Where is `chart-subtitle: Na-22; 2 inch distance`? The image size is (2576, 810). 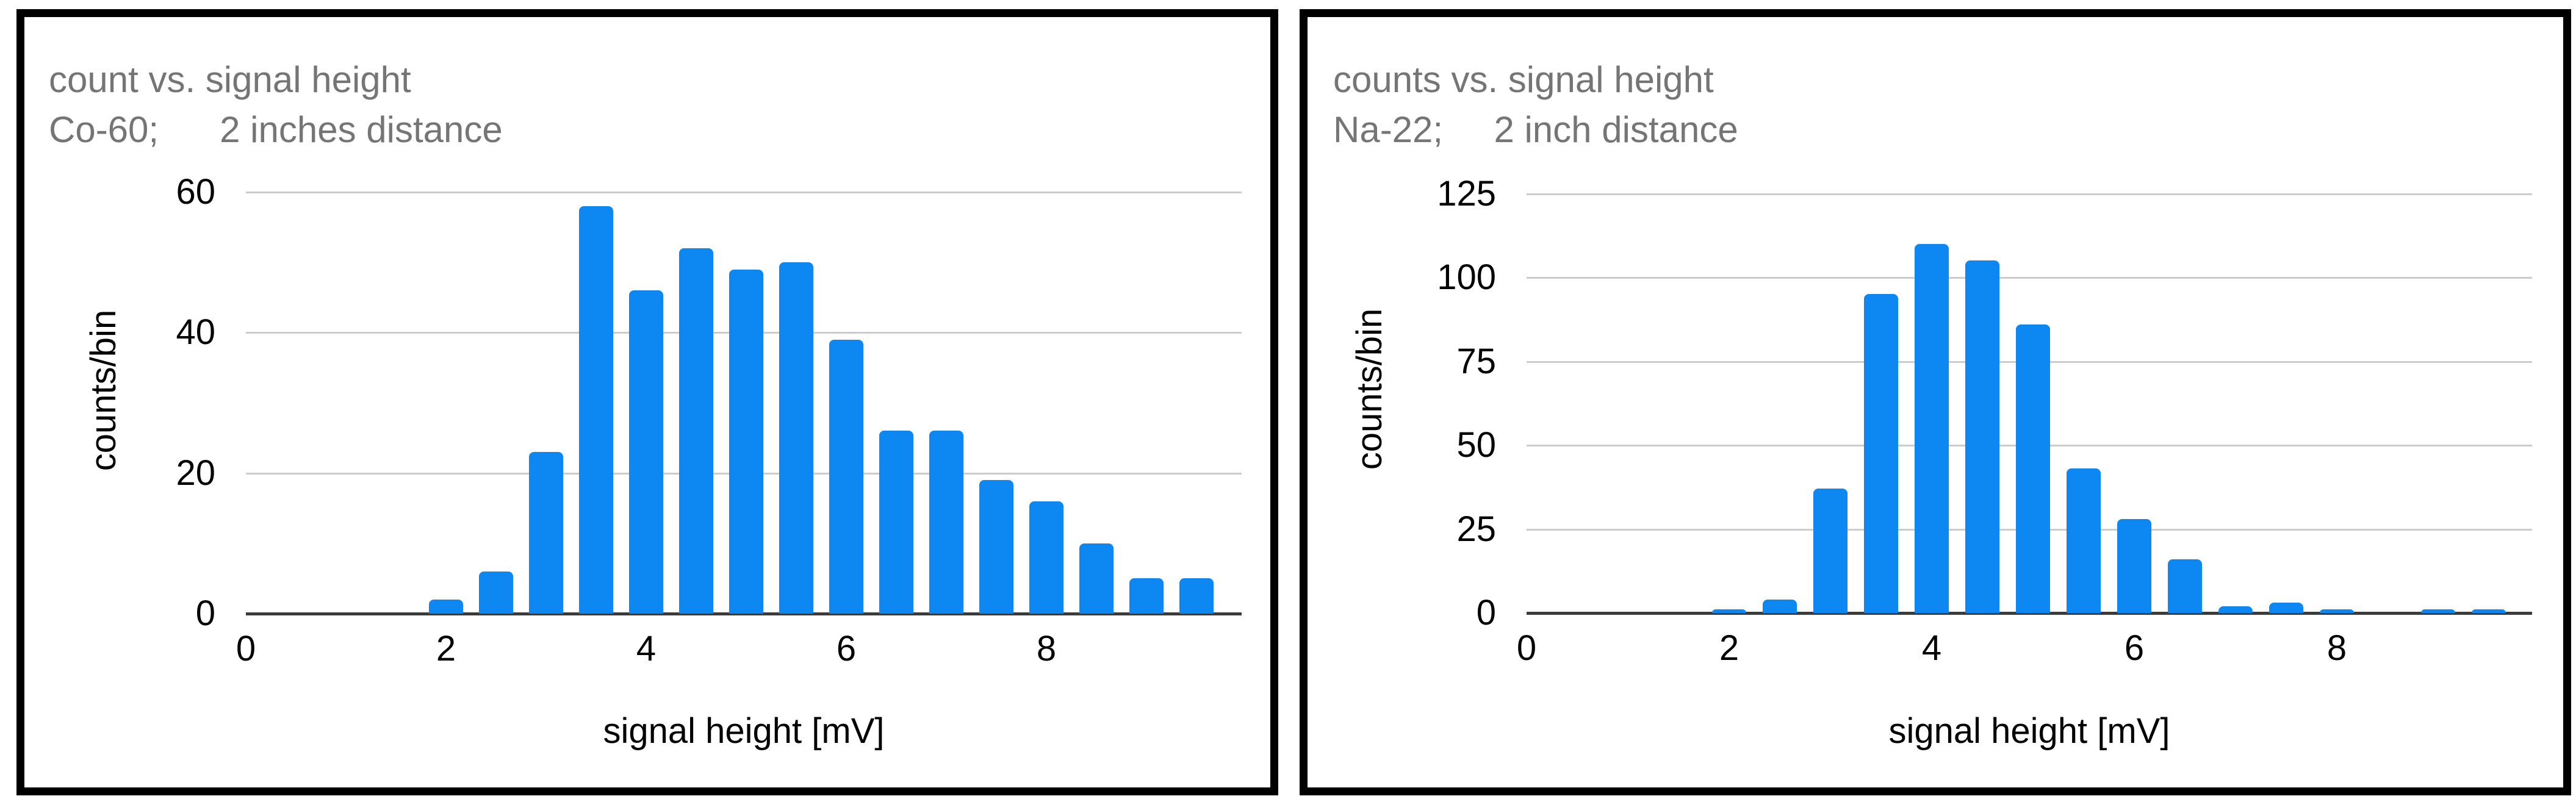 chart-subtitle: Na-22; 2 inch distance is located at coordinates (1535, 129).